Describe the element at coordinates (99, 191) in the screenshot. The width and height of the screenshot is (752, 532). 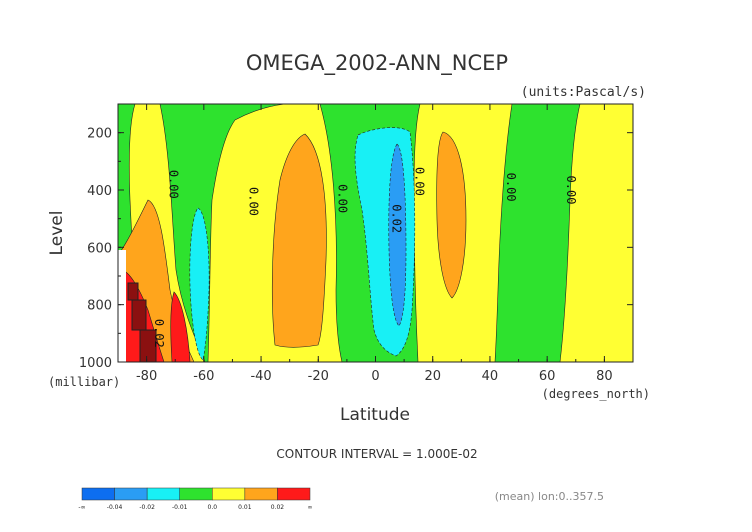
I see `y-tick-label: 400` at that location.